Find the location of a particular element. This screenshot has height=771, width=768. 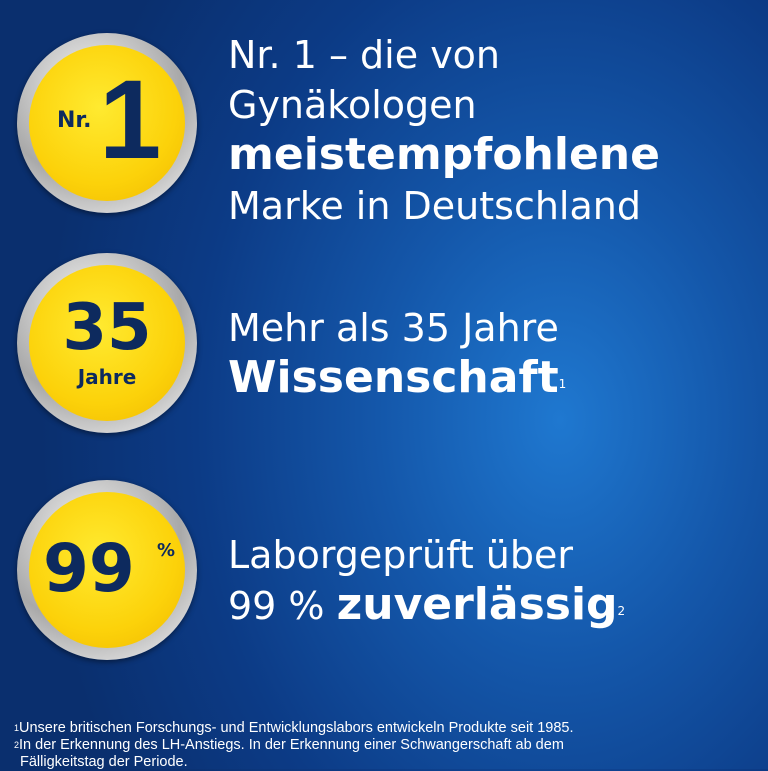

footnote-ref: 1 is located at coordinates (562, 384).